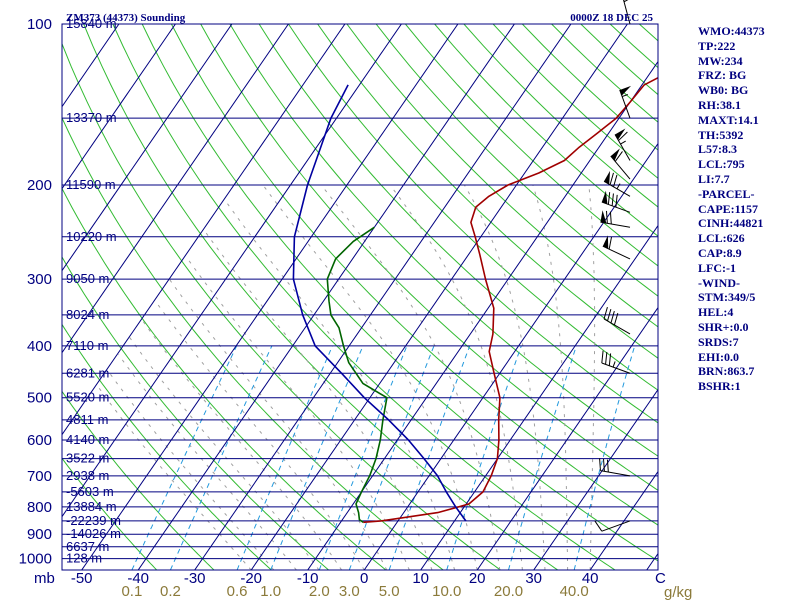 The width and height of the screenshot is (800, 600). What do you see at coordinates (719, 282) in the screenshot?
I see `sounding-index-item: -WIND-` at bounding box center [719, 282].